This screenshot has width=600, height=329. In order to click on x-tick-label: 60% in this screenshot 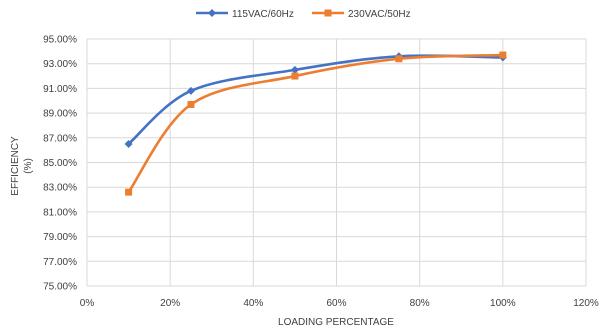, I will do `click(336, 303)`.